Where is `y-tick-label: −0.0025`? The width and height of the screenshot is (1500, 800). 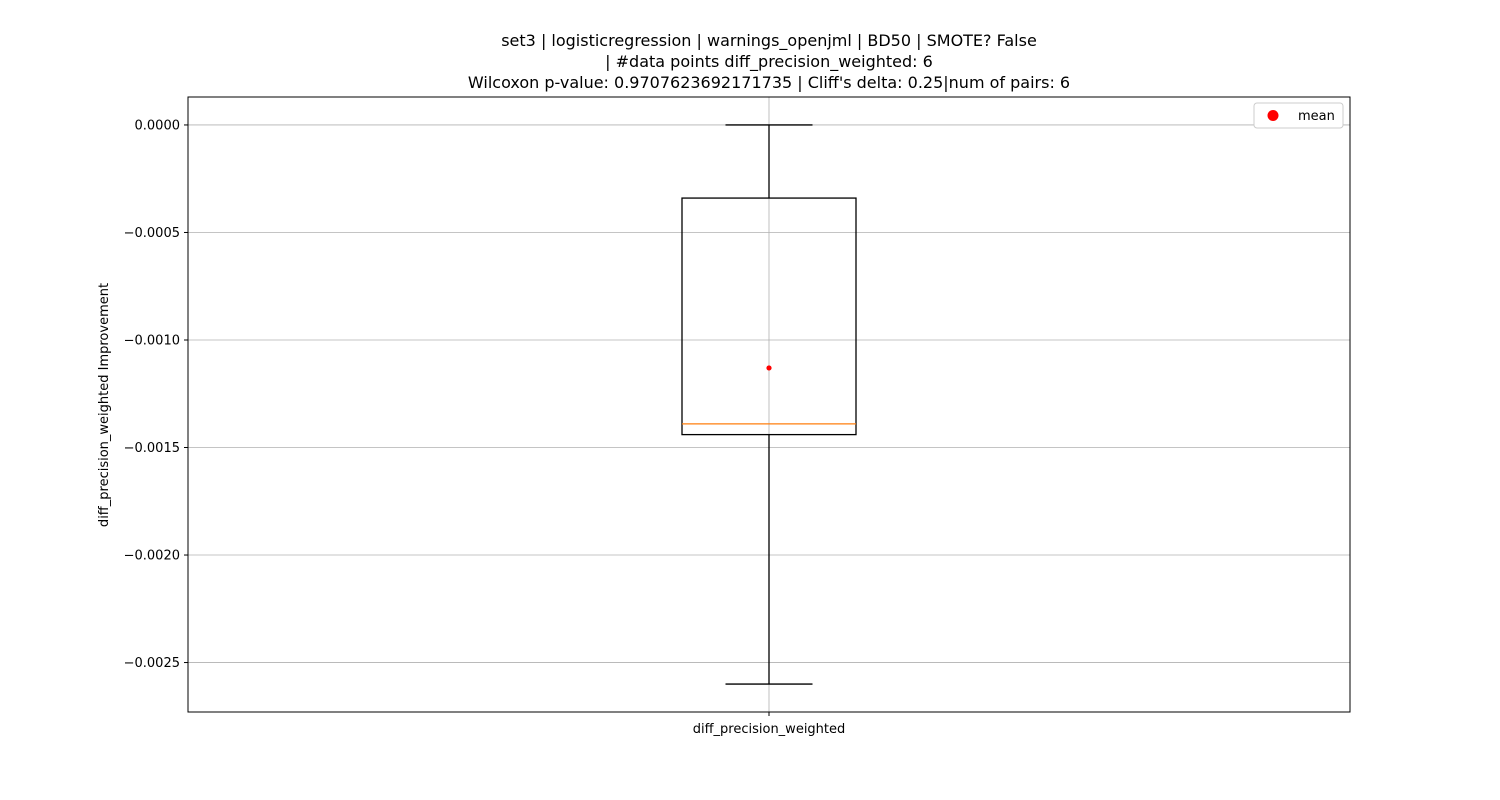 y-tick-label: −0.0025 is located at coordinates (152, 663).